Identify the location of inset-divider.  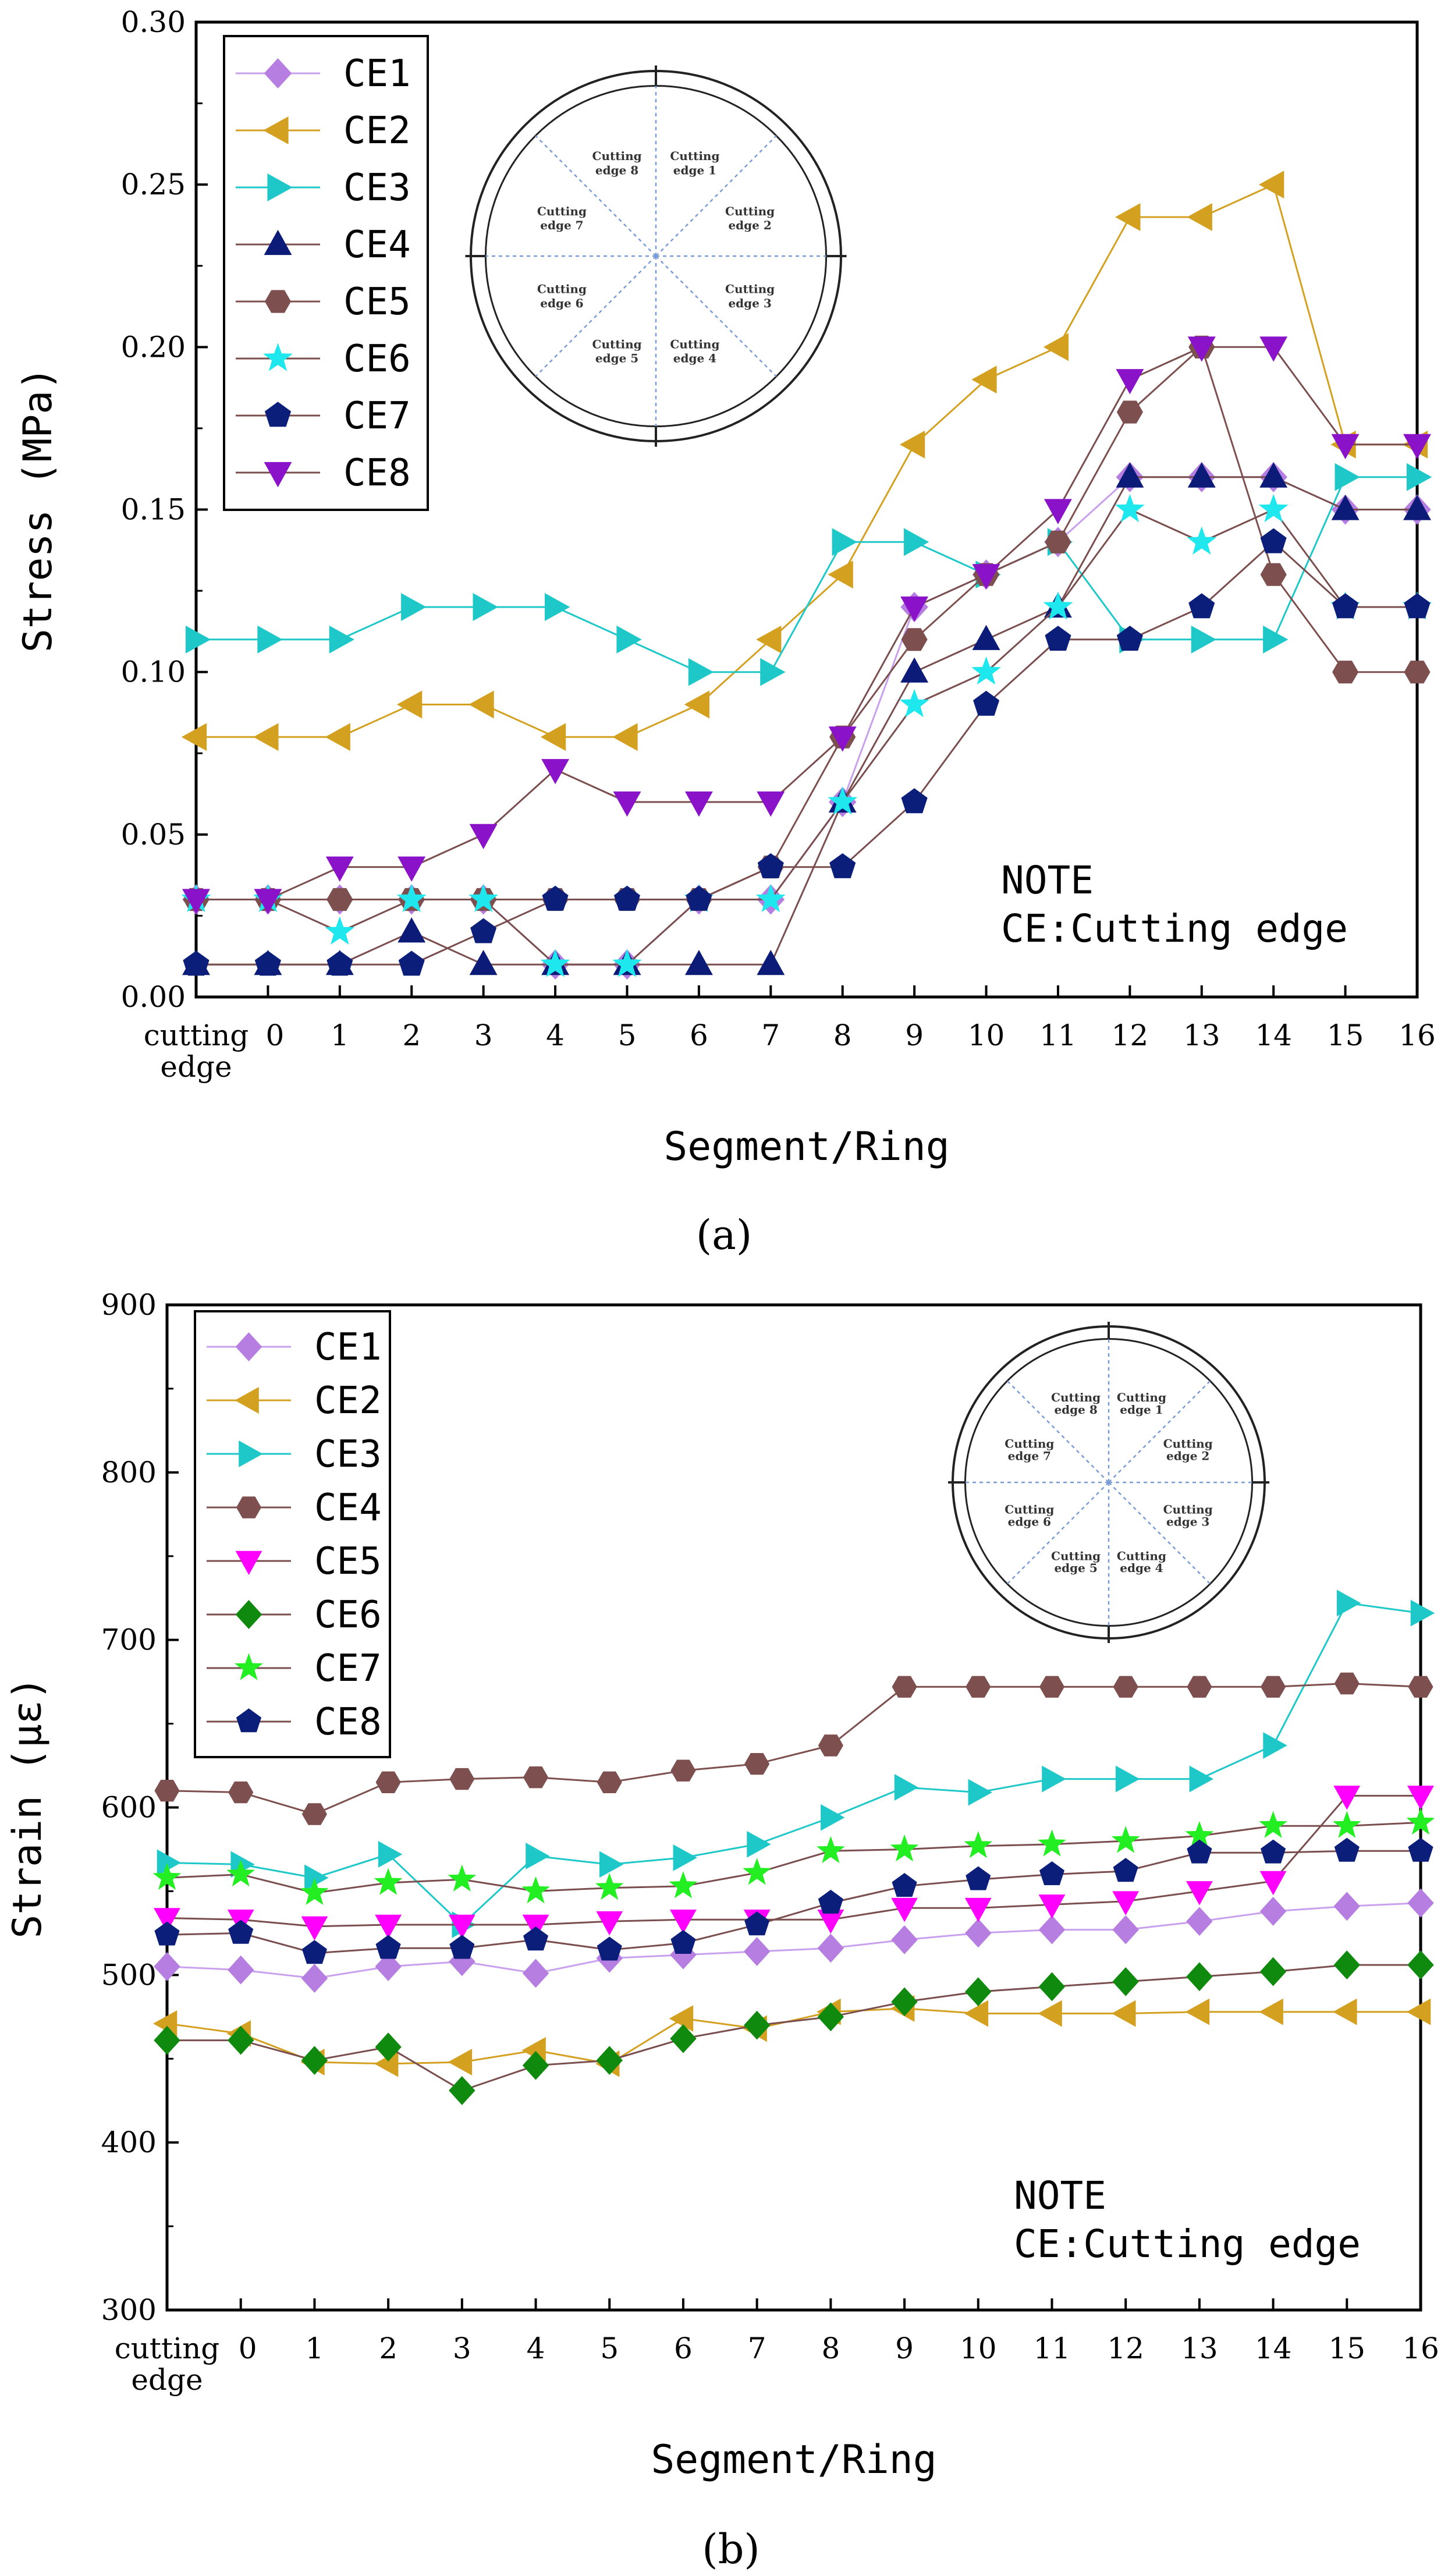
(1057, 1432).